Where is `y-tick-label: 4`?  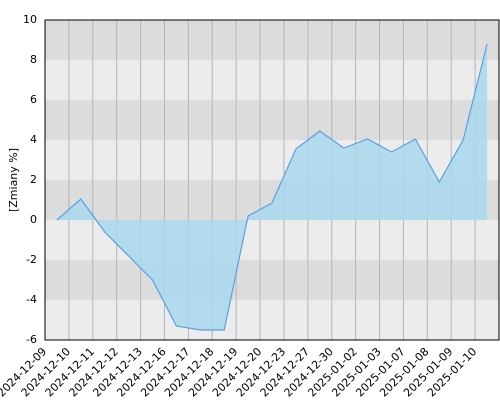
y-tick-label: 4 is located at coordinates (33, 139).